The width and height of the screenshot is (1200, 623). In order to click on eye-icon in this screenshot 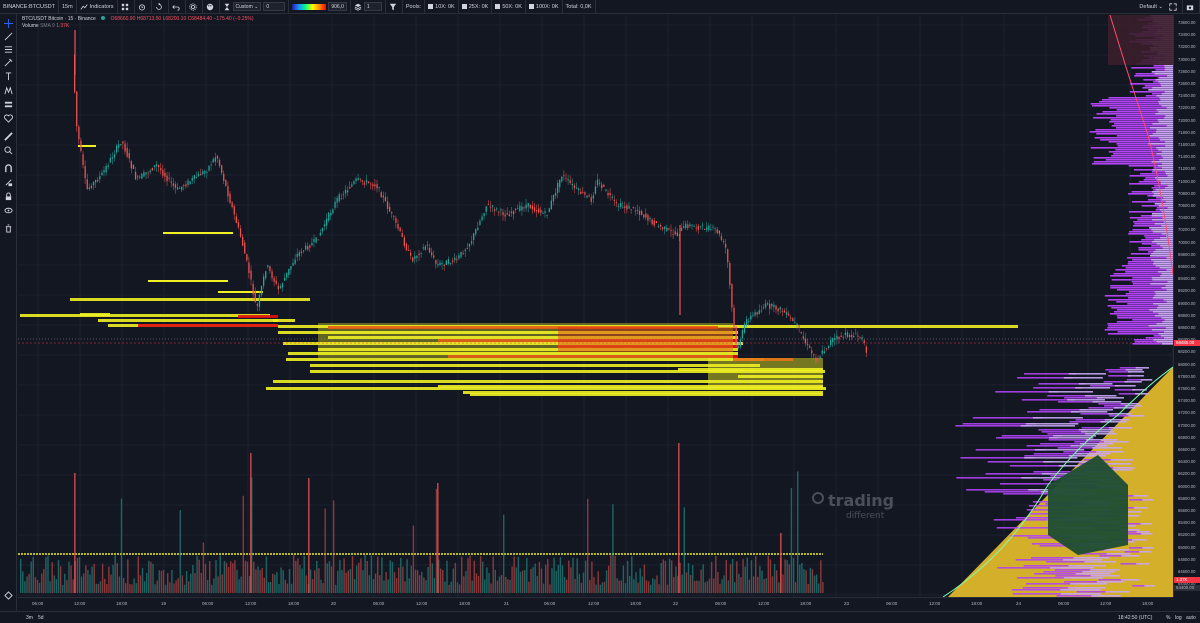, I will do `click(8, 210)`.